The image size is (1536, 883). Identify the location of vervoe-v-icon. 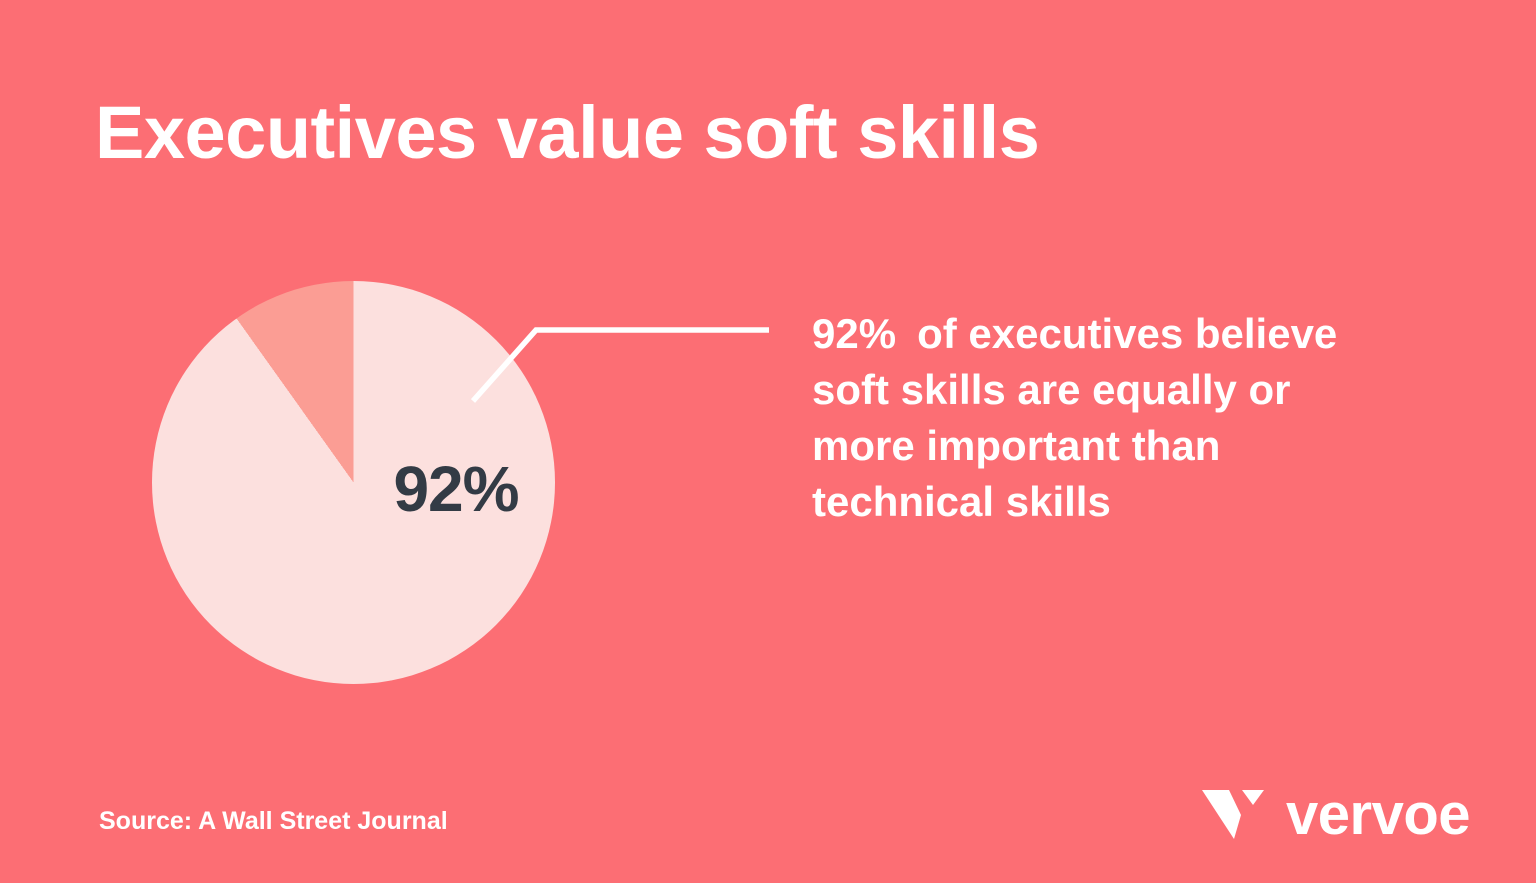
(1233, 814).